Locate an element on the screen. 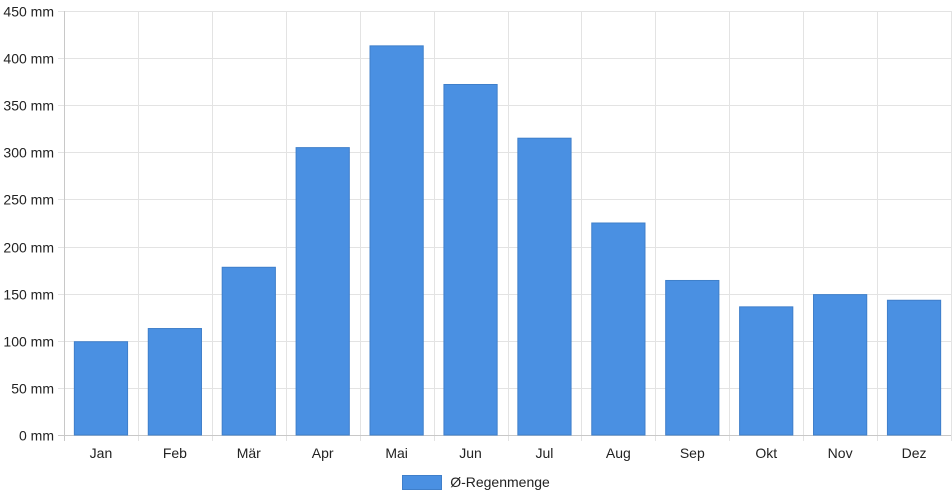  bar-Okt is located at coordinates (766, 371).